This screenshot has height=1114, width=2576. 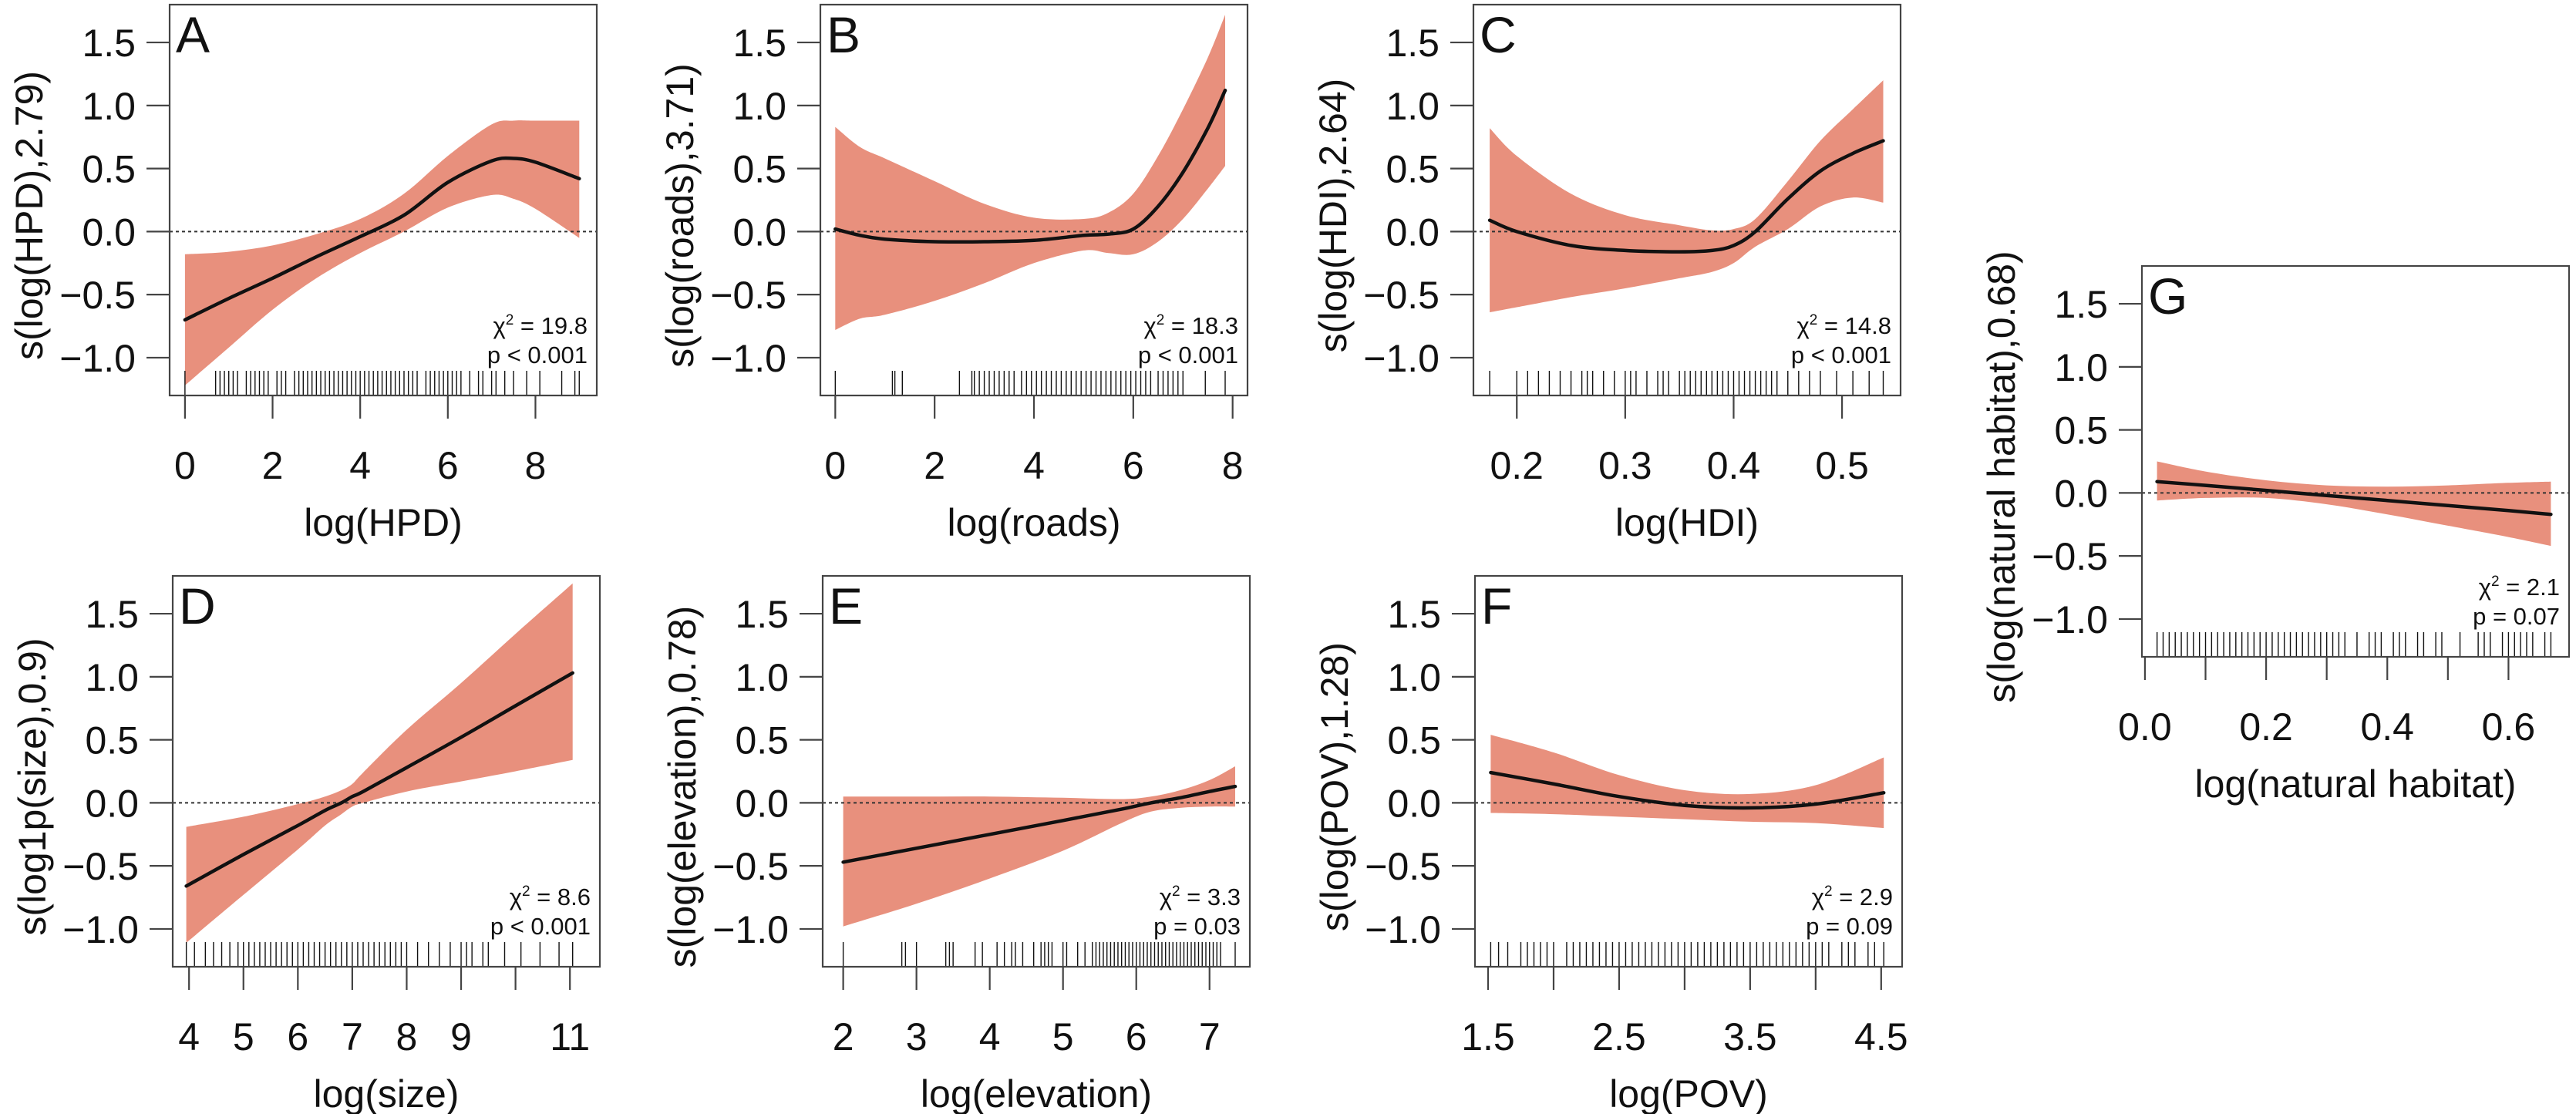 I want to click on panel-letter-g: G, so click(x=2167, y=296).